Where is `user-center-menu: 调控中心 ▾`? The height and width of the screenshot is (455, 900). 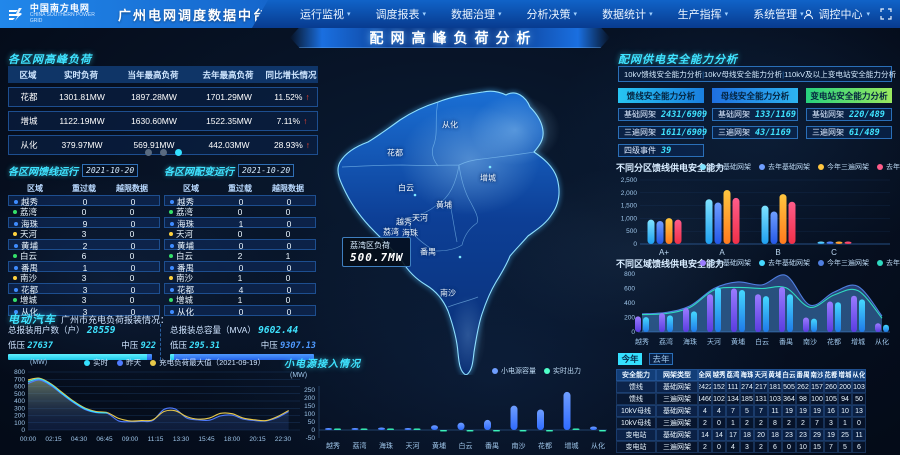 user-center-menu: 调控中心 ▾ is located at coordinates (836, 14).